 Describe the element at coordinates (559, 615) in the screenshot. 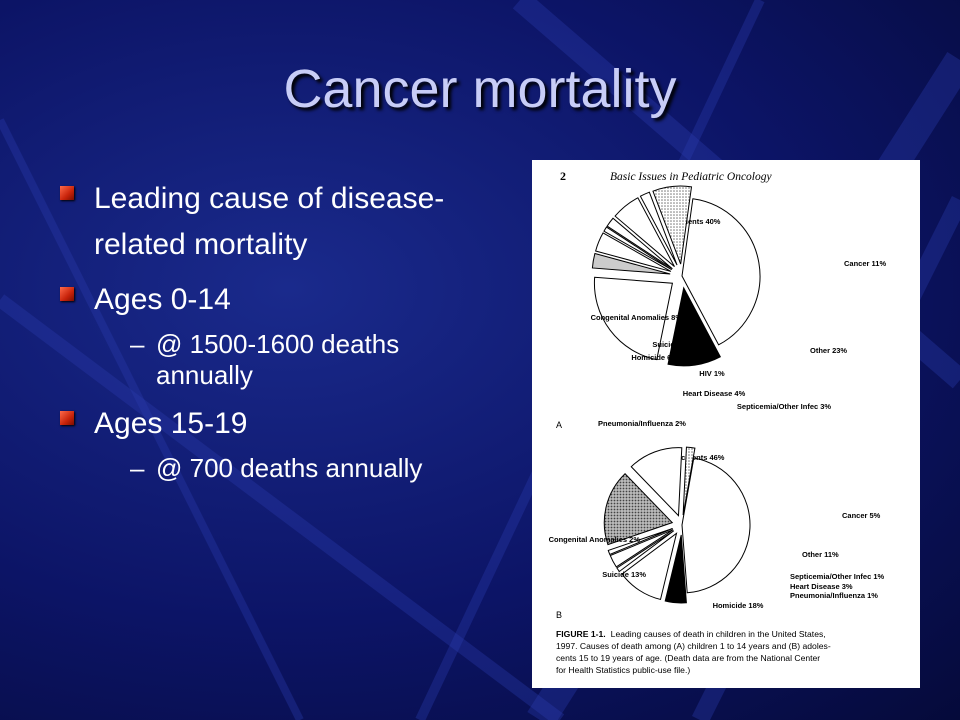

I see `panel-label-b: B` at that location.